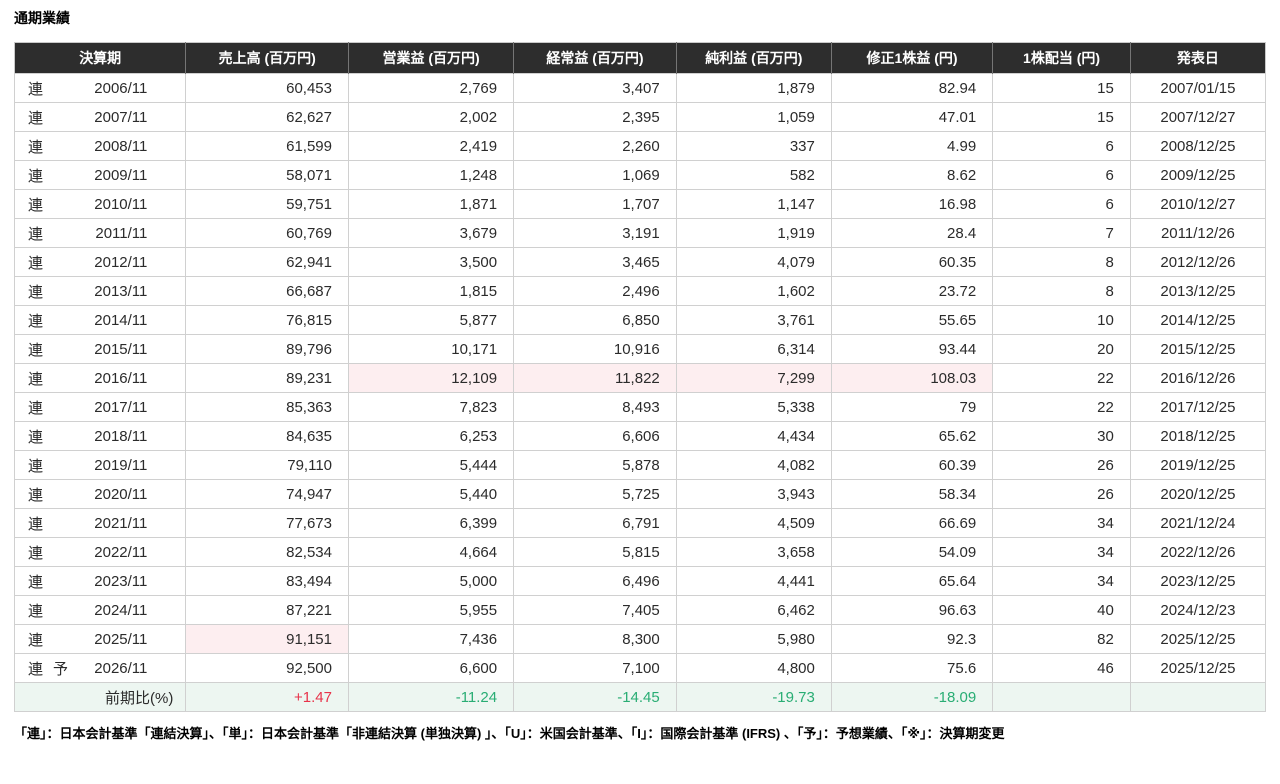 This screenshot has width=1280, height=784. What do you see at coordinates (121, 88) in the screenshot?
I see `fiscal-period: 2006/11` at bounding box center [121, 88].